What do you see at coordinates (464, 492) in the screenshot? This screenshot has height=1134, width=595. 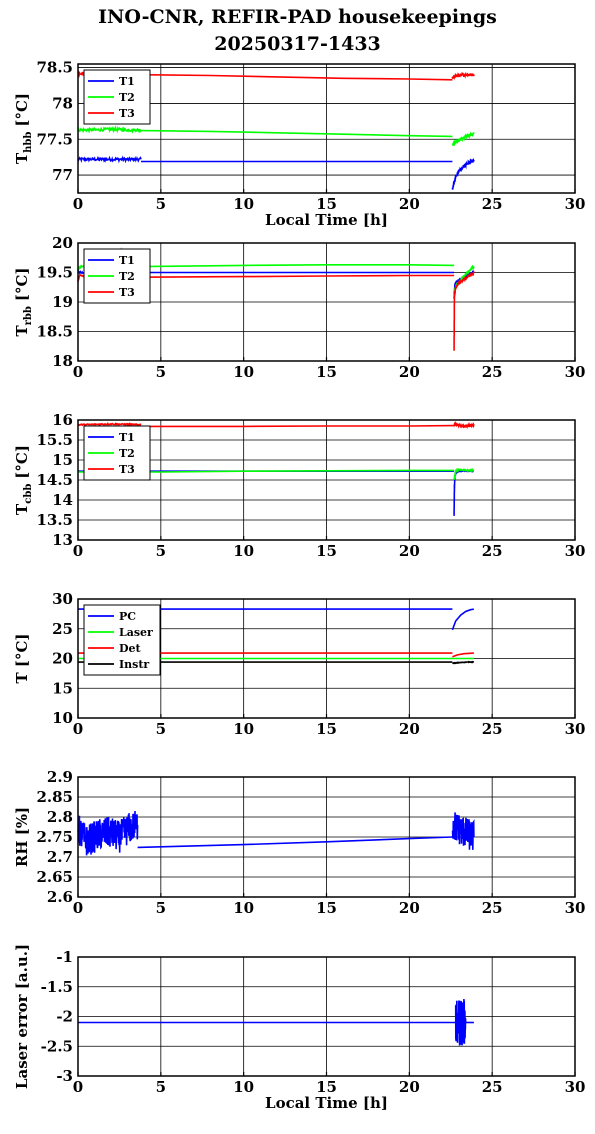 I see `series-line-t1-seg2` at bounding box center [464, 492].